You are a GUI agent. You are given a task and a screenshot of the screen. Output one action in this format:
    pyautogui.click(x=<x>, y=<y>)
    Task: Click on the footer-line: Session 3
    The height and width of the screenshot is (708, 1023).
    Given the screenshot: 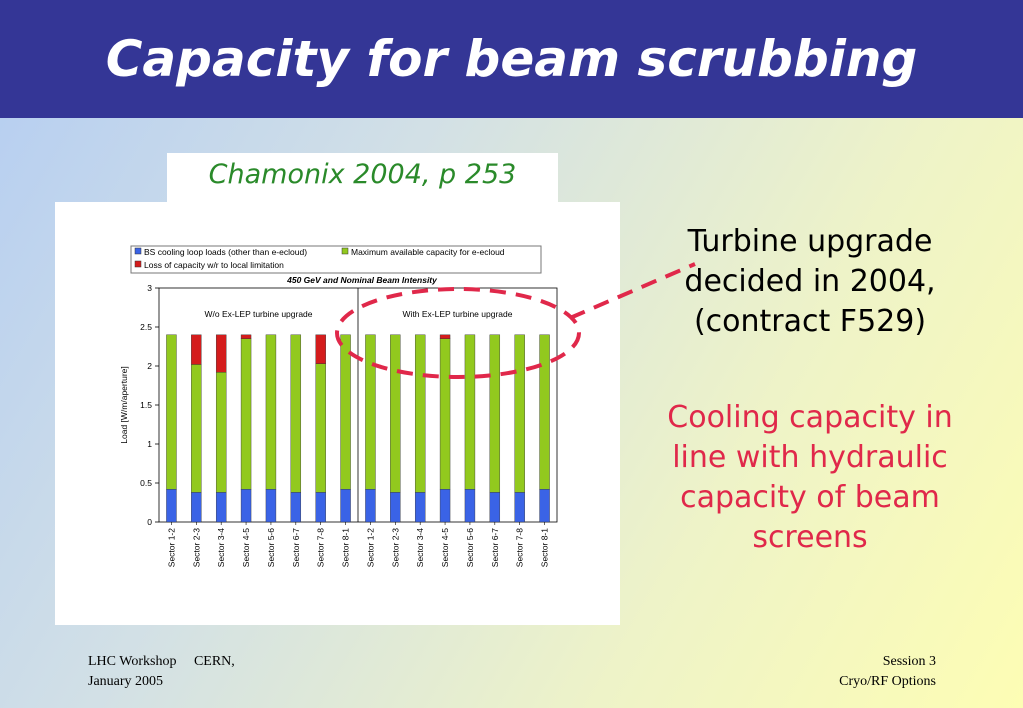 What is the action you would take?
    pyautogui.click(x=909, y=661)
    